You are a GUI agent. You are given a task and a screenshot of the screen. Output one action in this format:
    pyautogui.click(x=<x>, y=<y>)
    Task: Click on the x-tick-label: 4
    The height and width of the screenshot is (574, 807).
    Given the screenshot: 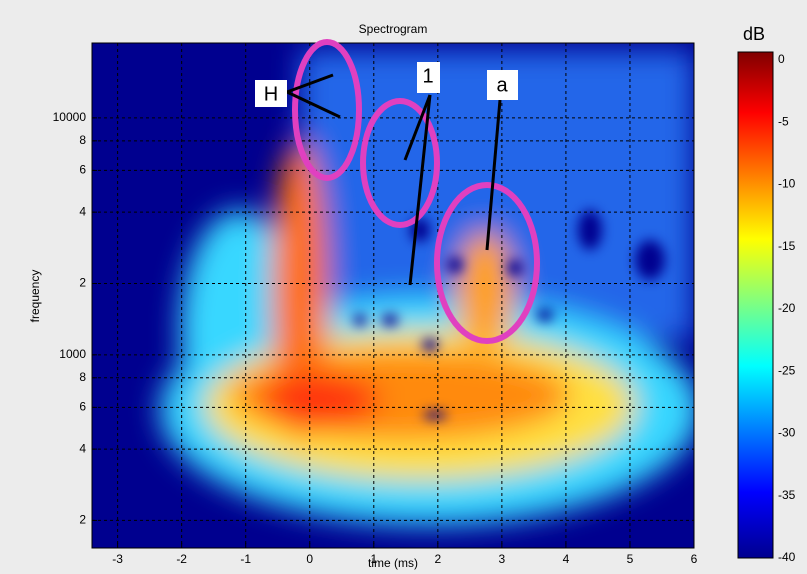 What is the action you would take?
    pyautogui.click(x=566, y=559)
    